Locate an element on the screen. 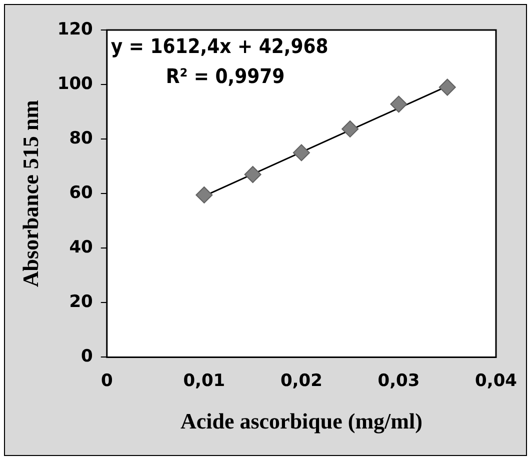 This screenshot has width=531, height=460. x-tick-label: 0,02 is located at coordinates (301, 380).